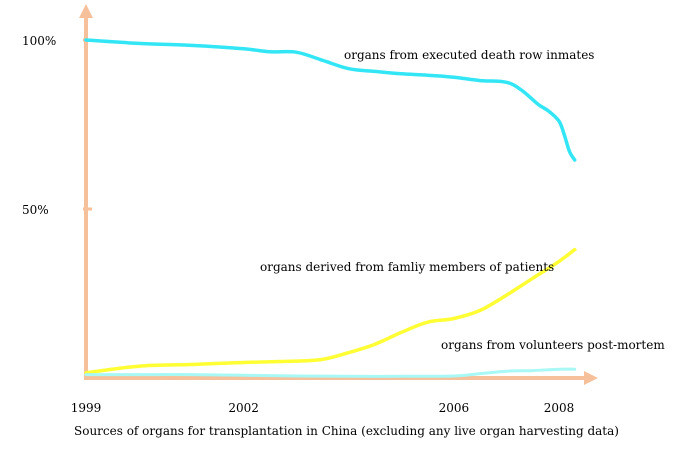  Describe the element at coordinates (35, 210) in the screenshot. I see `y-tick-label: 50%` at that location.